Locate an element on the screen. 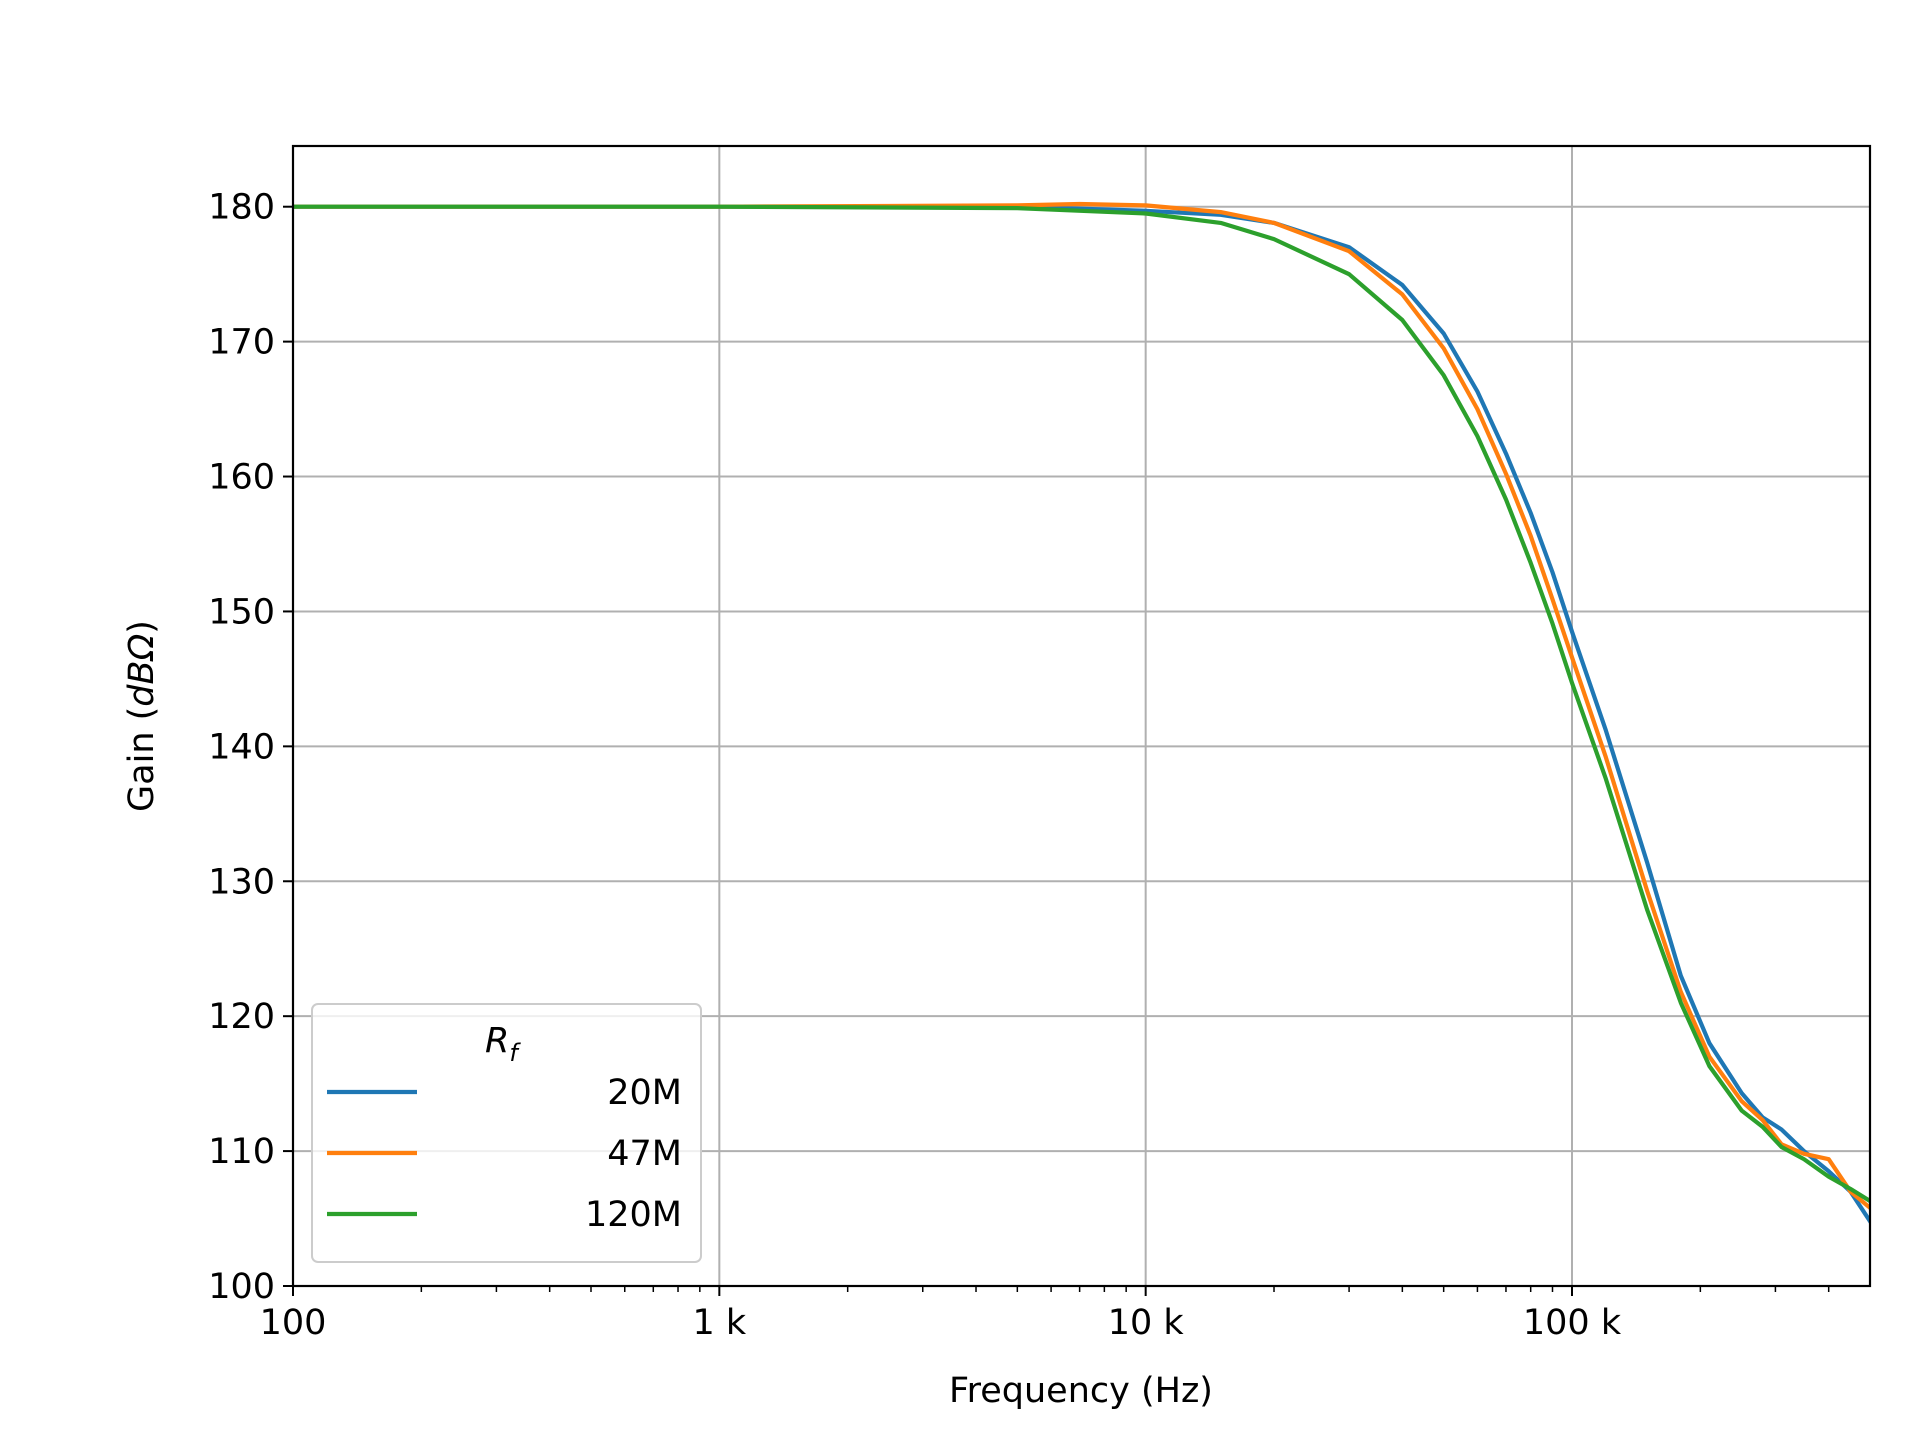 This screenshot has height=1440, width=1920. y-axis-label-unit: dBΩ is located at coordinates (142, 669).